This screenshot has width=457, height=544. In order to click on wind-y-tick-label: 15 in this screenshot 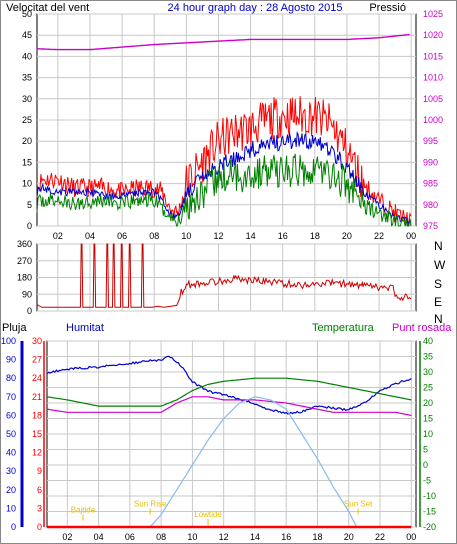, I will do `click(27, 162)`.